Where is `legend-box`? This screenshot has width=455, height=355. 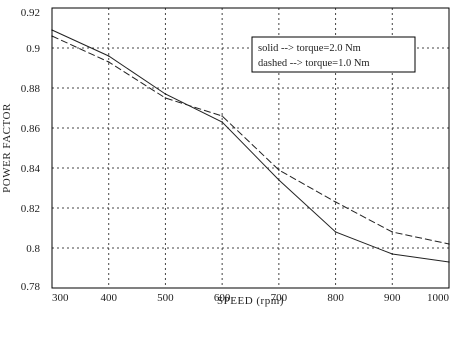 legend-box is located at coordinates (333, 54).